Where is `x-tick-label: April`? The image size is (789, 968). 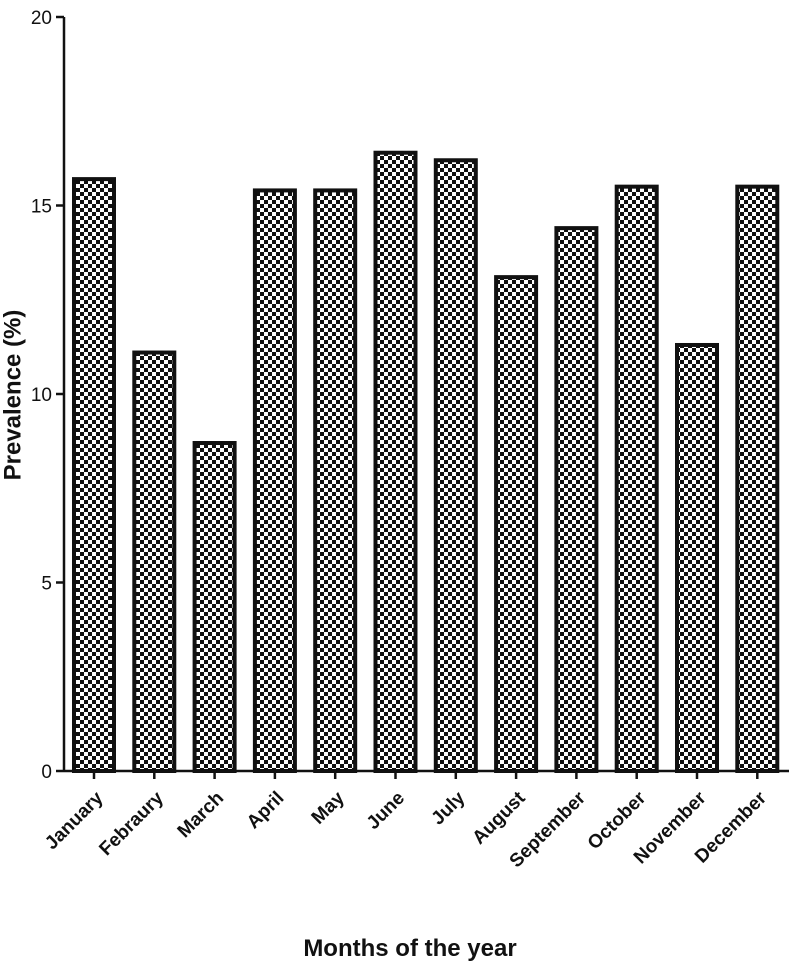 x-tick-label: April is located at coordinates (265, 810).